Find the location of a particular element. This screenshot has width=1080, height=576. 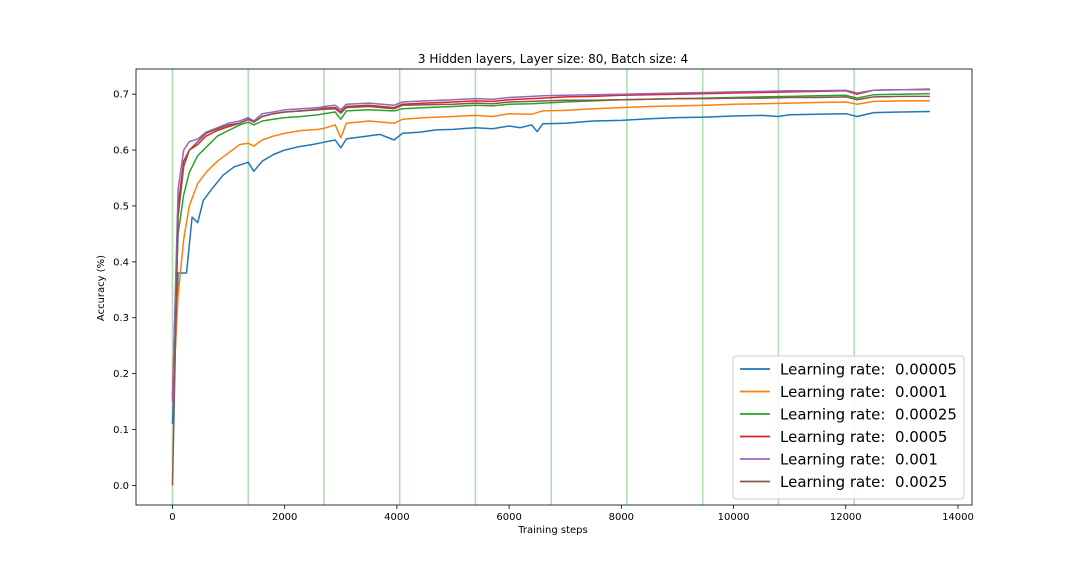

y-tick-label: 0.6 is located at coordinates (121, 151).